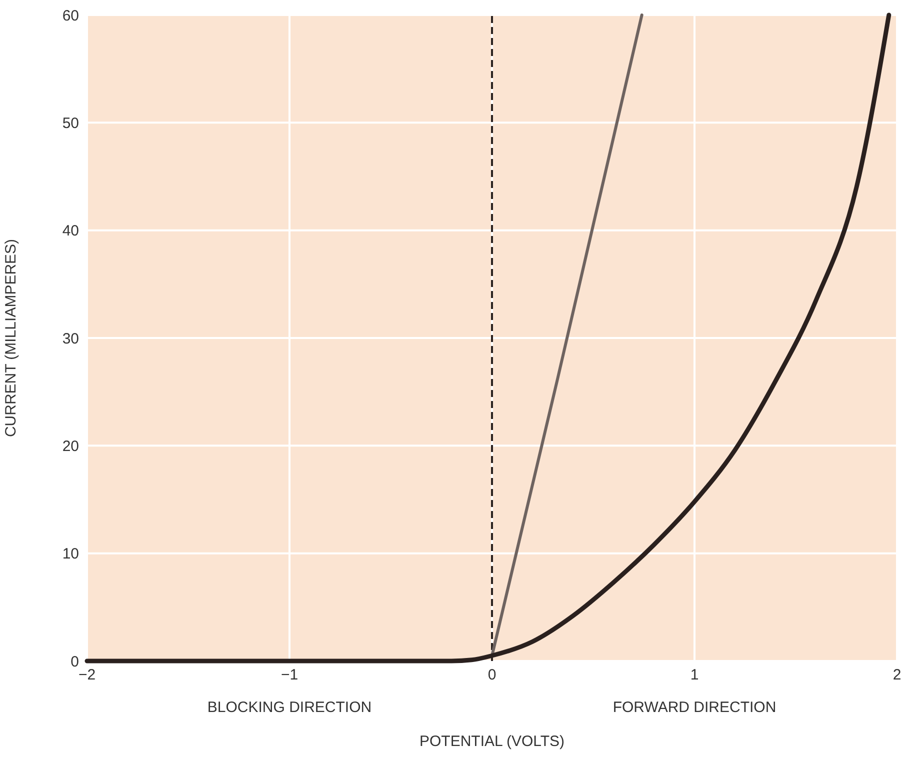  Describe the element at coordinates (70, 446) in the screenshot. I see `y-tick-label: 20` at that location.